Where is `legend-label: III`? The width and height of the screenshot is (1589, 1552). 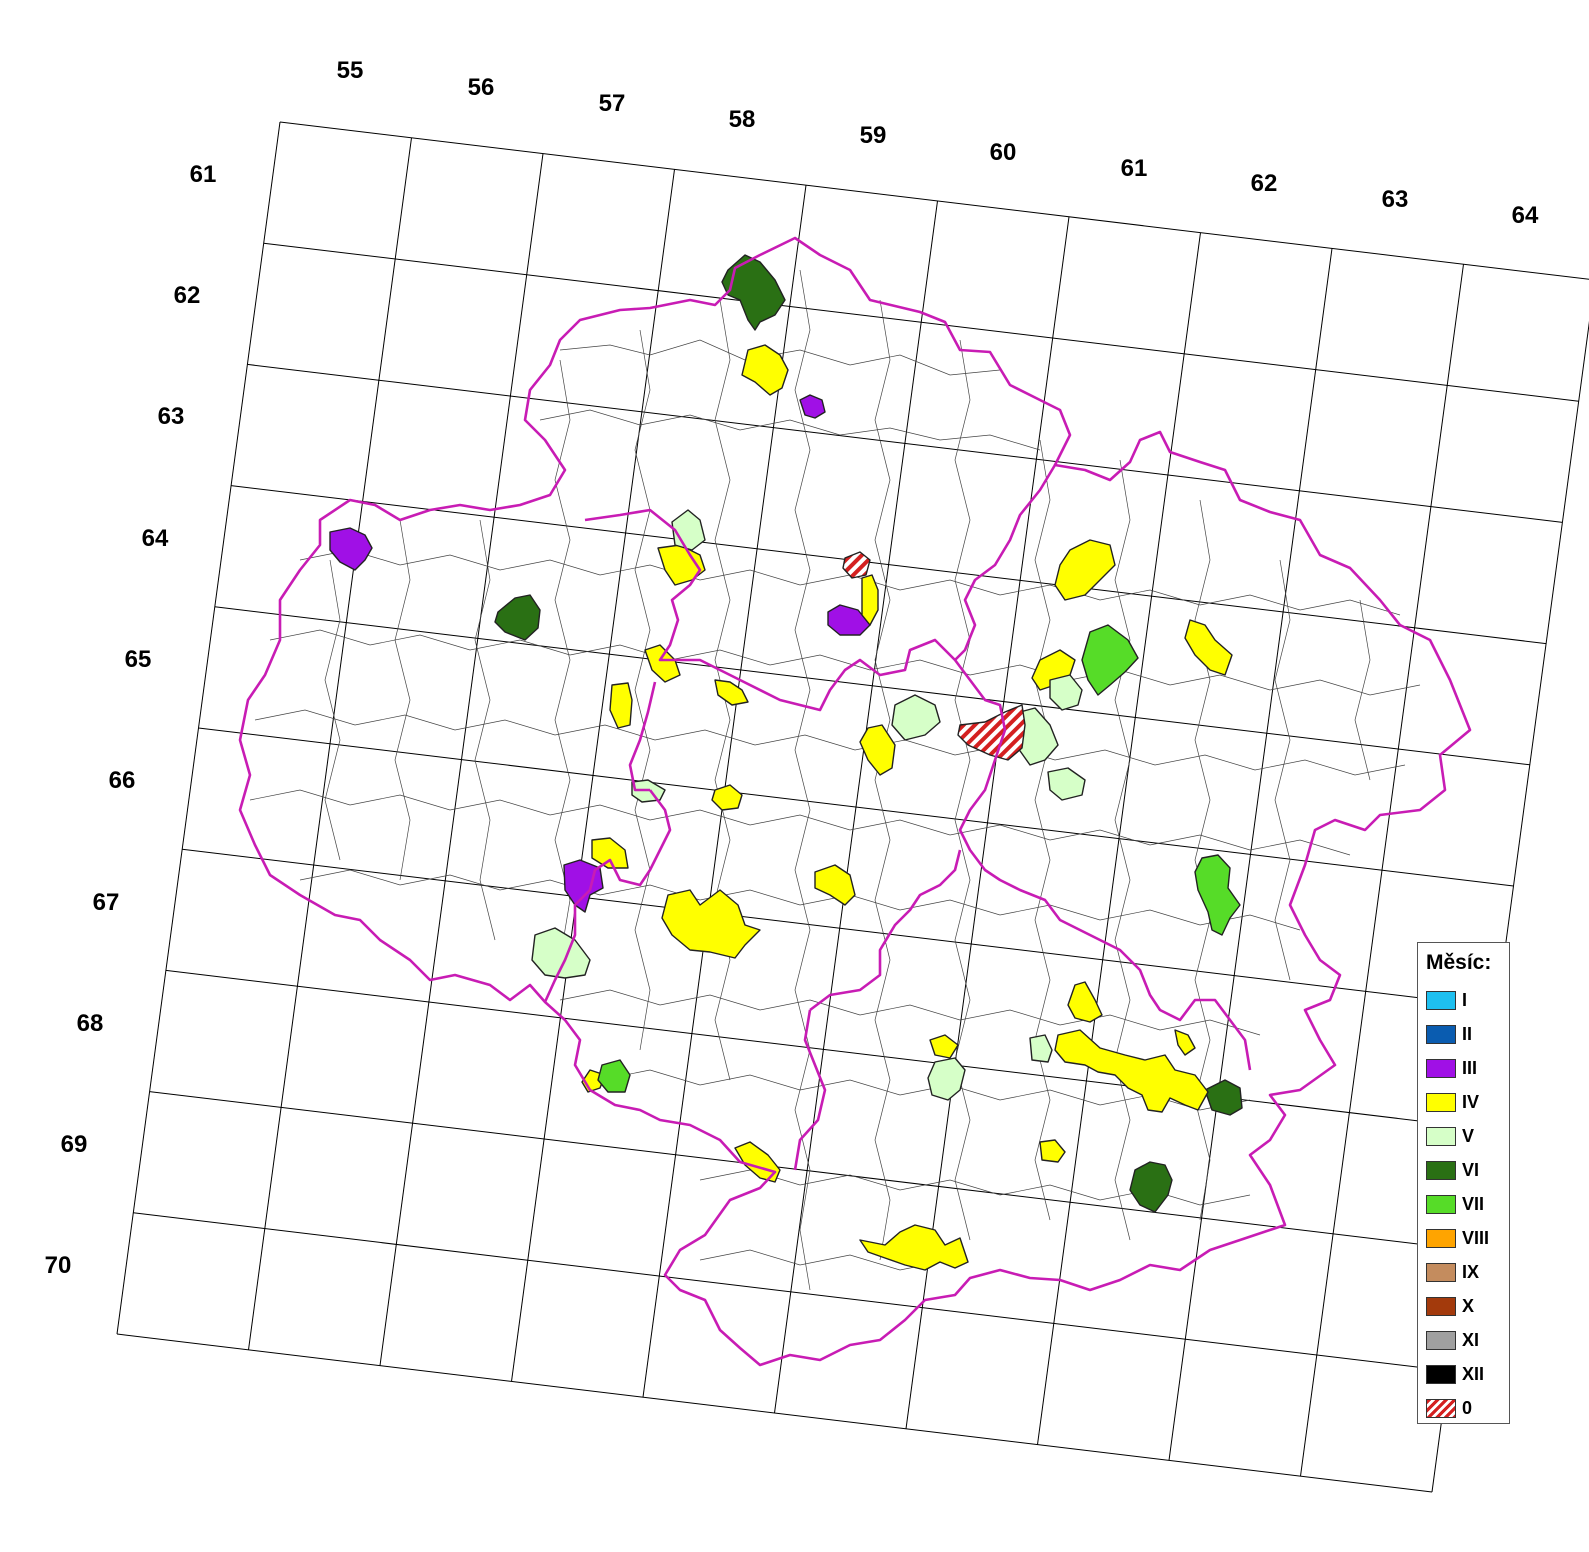
legend-label: III is located at coordinates (1470, 1067).